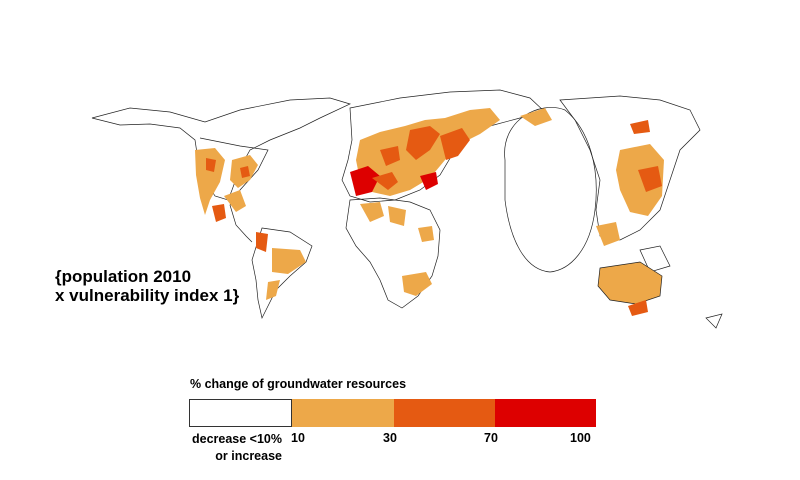 This screenshot has width=800, height=480. Describe the element at coordinates (216, 448) in the screenshot. I see `legend-label-decrease: decrease <10% or increase` at that location.